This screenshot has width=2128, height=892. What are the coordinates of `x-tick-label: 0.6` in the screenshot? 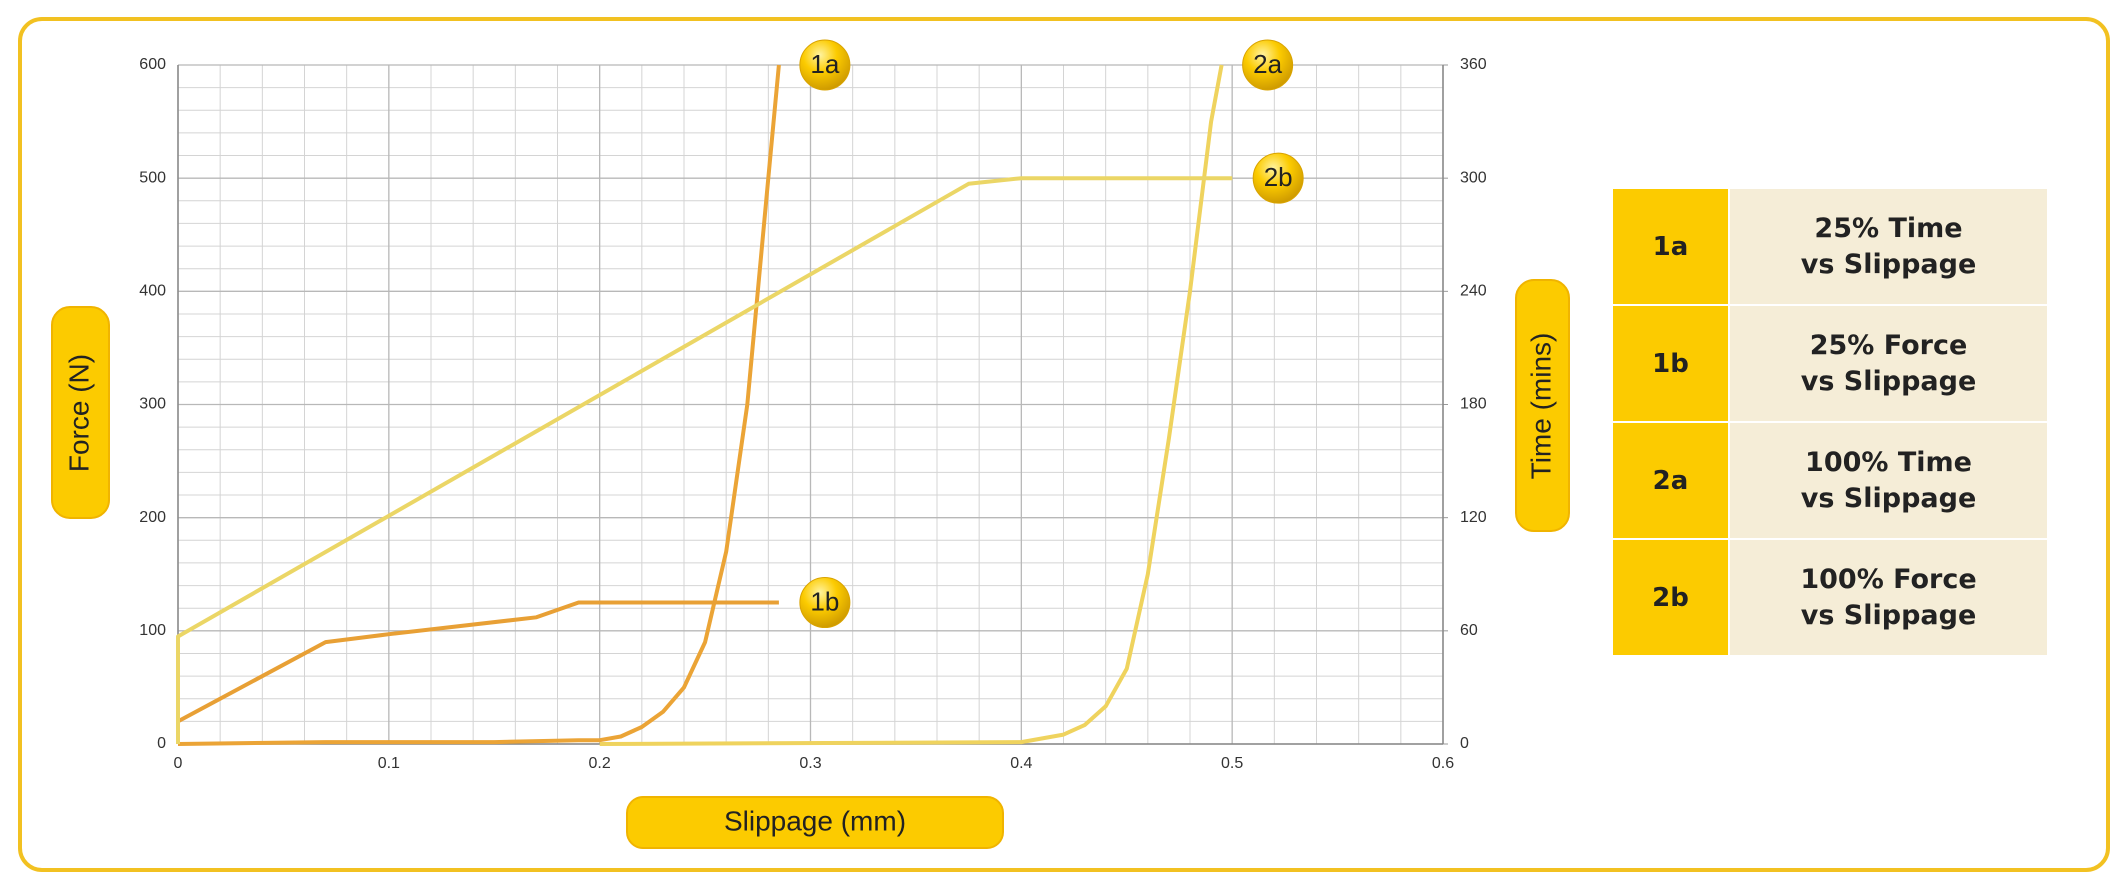 It's located at (1443, 763).